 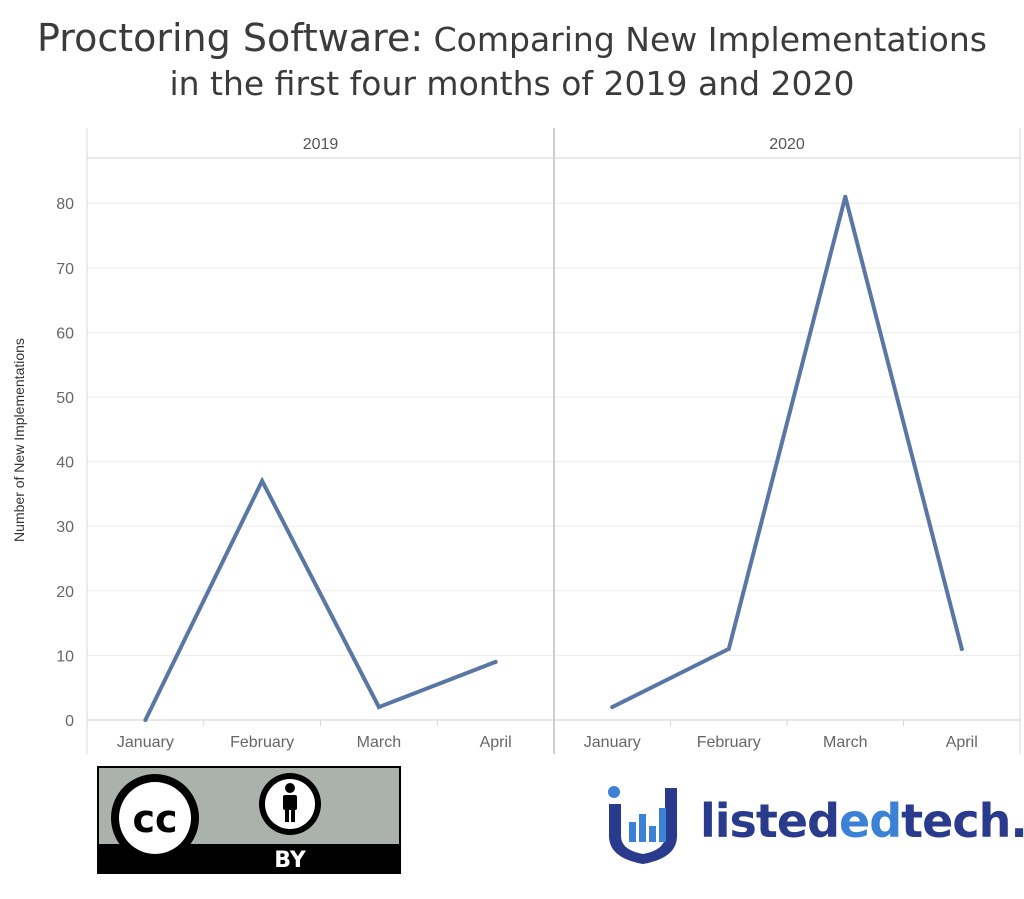 I want to click on cc-by-label: BY, so click(x=290, y=860).